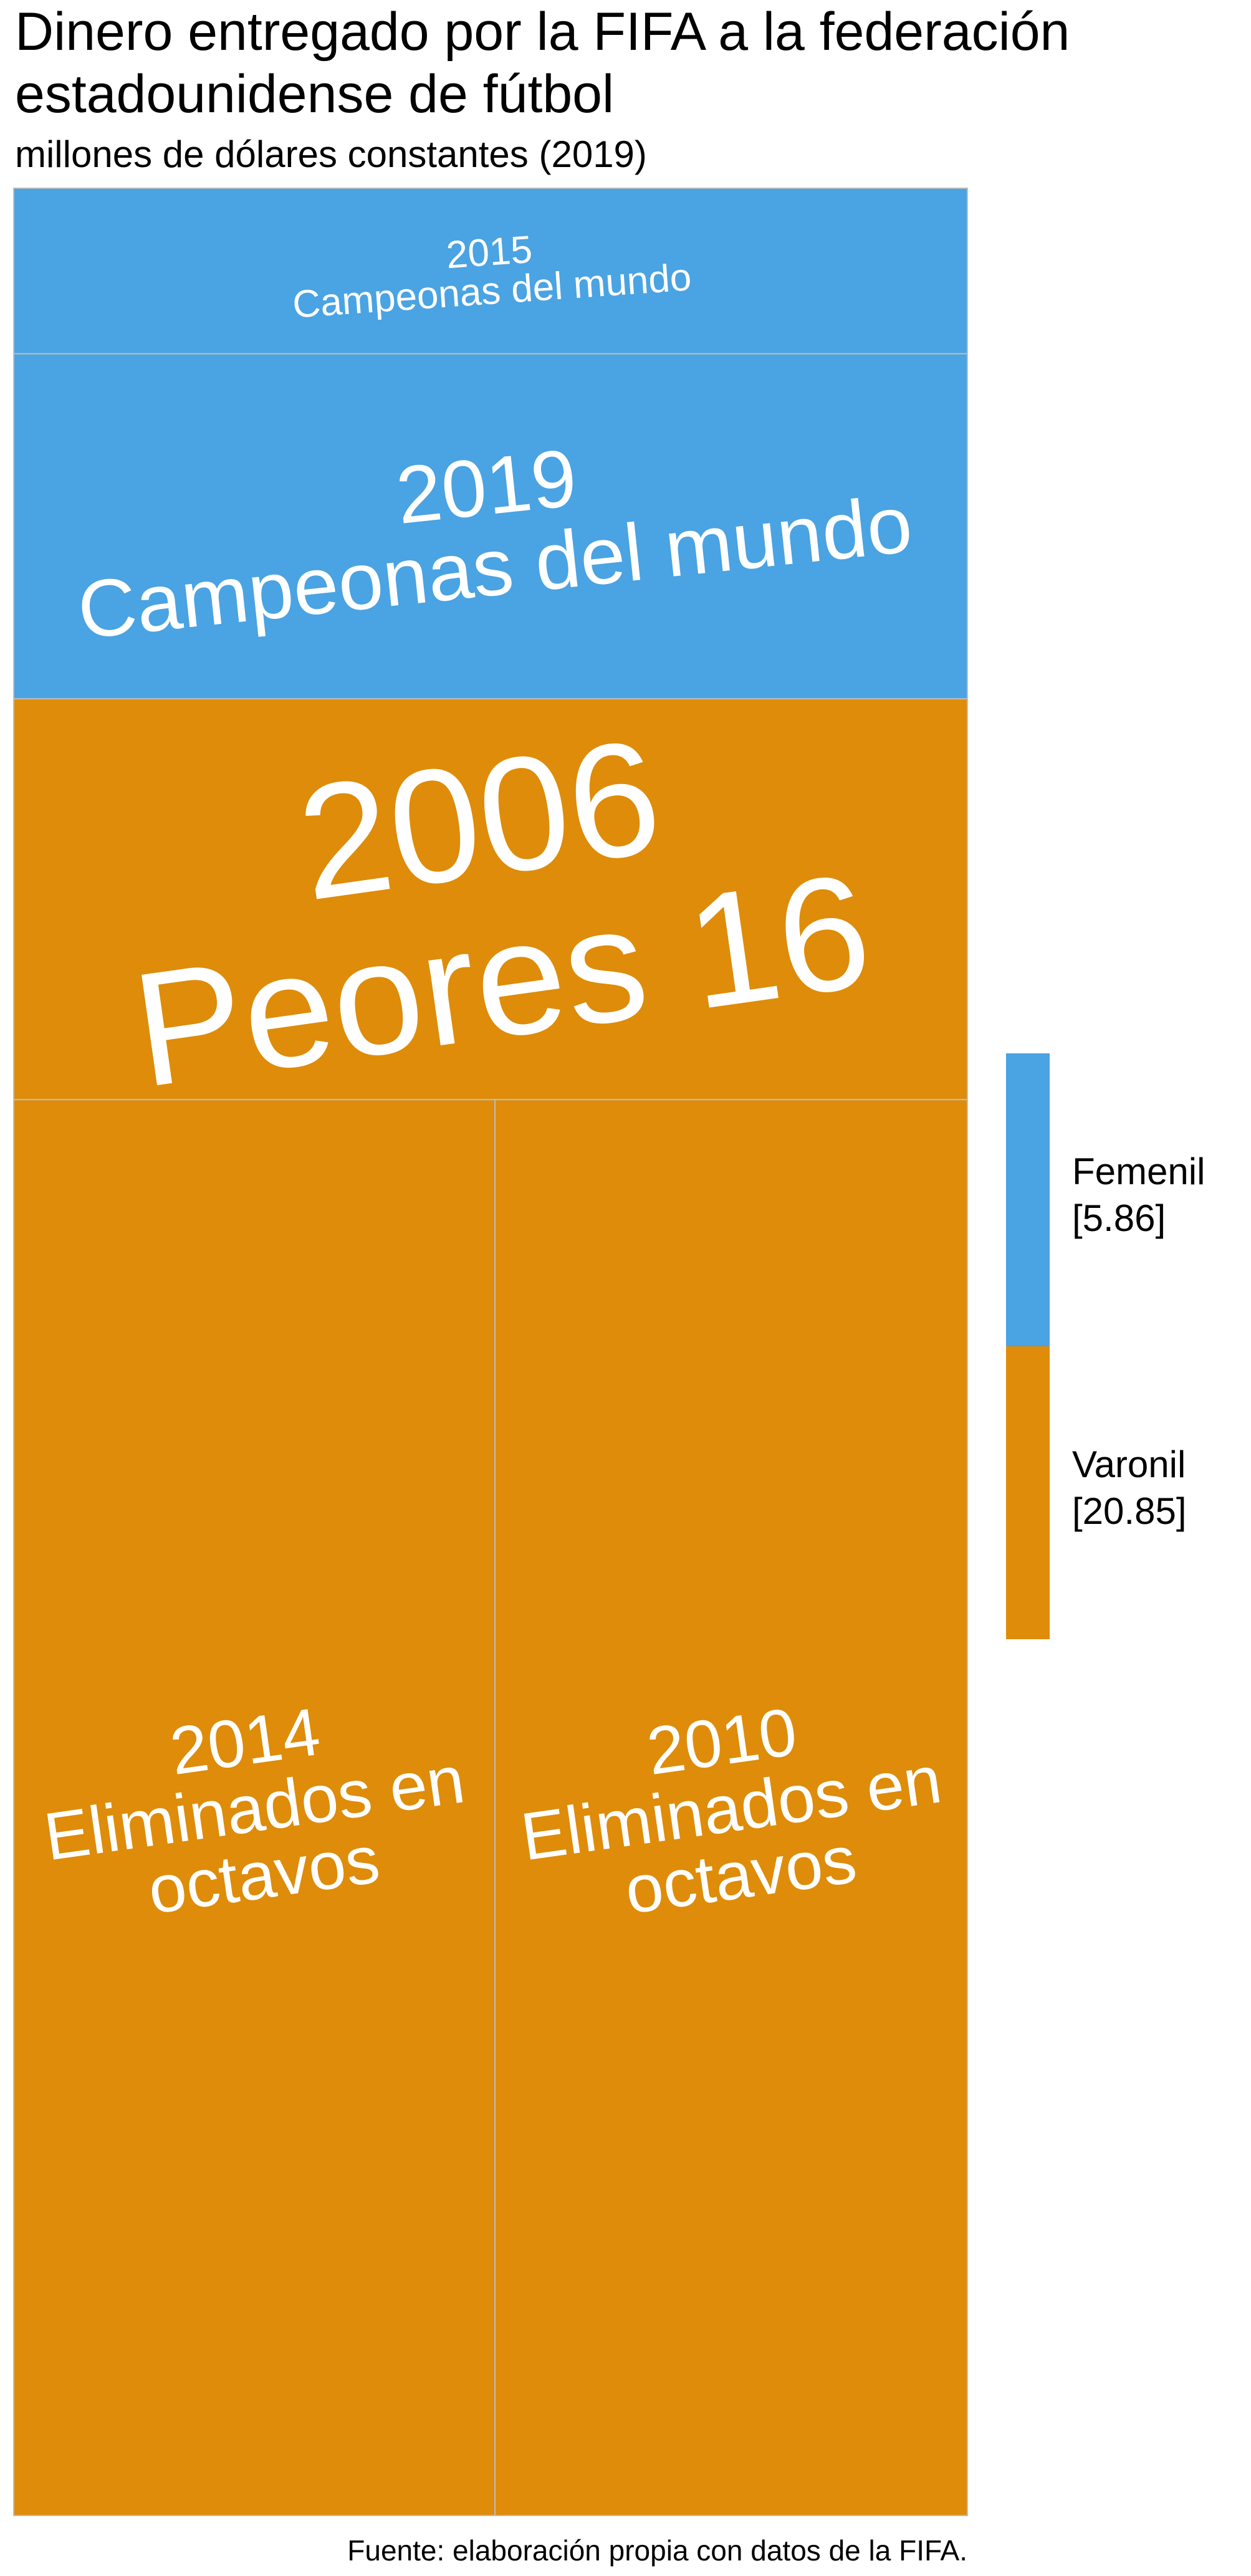 The width and height of the screenshot is (1251, 2576). Describe the element at coordinates (314, 94) in the screenshot. I see `chart-title-line-2: estadounidense de fútbol` at that location.